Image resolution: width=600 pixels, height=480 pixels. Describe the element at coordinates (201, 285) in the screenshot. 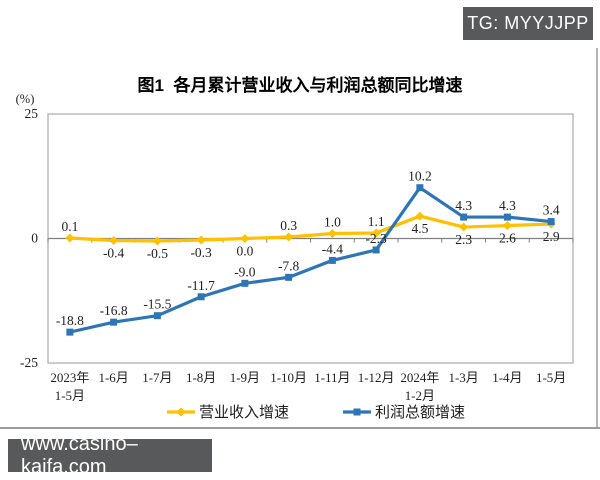

I see `profit-data-label: -11.7` at that location.